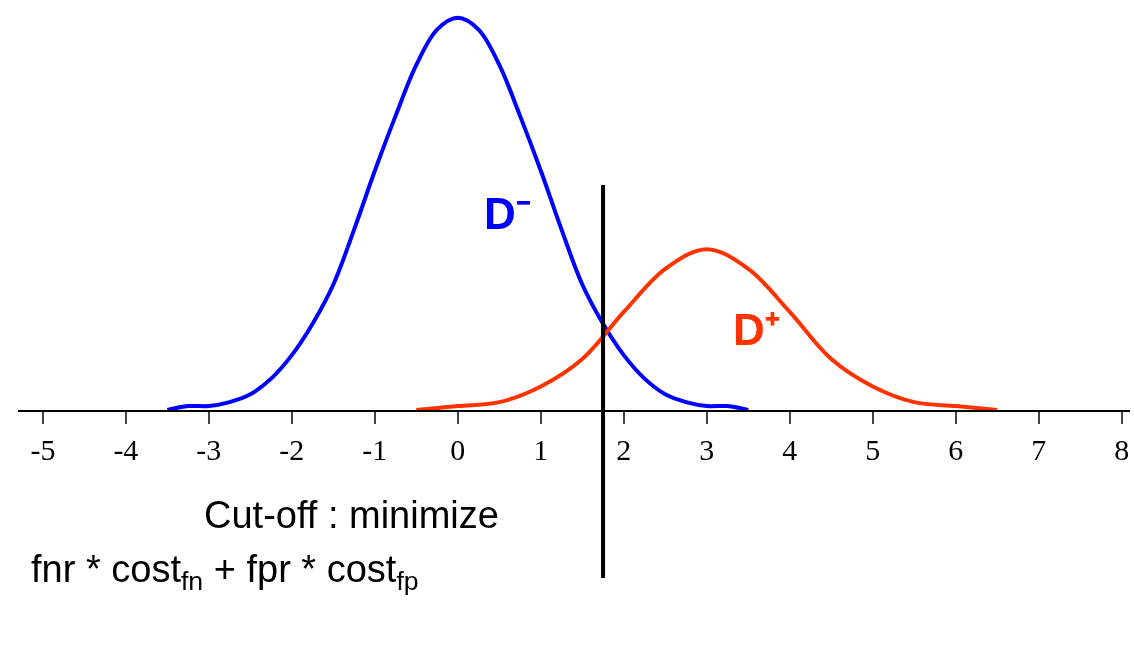 The height and width of the screenshot is (649, 1134). What do you see at coordinates (624, 449) in the screenshot?
I see `x-tick-label: 2` at bounding box center [624, 449].